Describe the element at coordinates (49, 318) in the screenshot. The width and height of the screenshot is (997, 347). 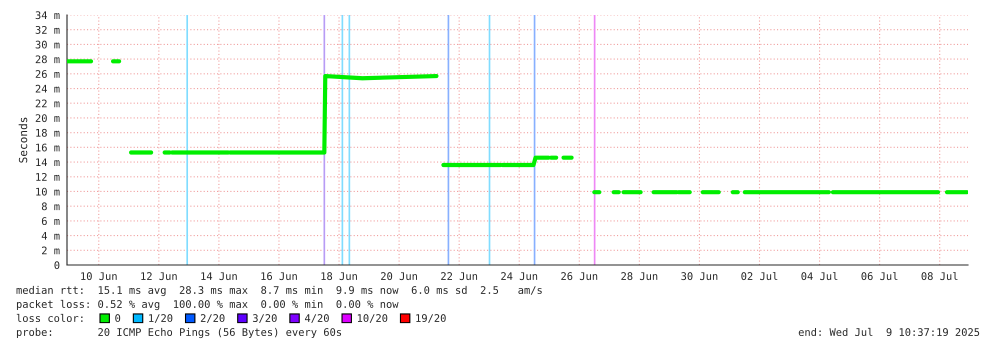
I see `legend-title: loss color:` at that location.